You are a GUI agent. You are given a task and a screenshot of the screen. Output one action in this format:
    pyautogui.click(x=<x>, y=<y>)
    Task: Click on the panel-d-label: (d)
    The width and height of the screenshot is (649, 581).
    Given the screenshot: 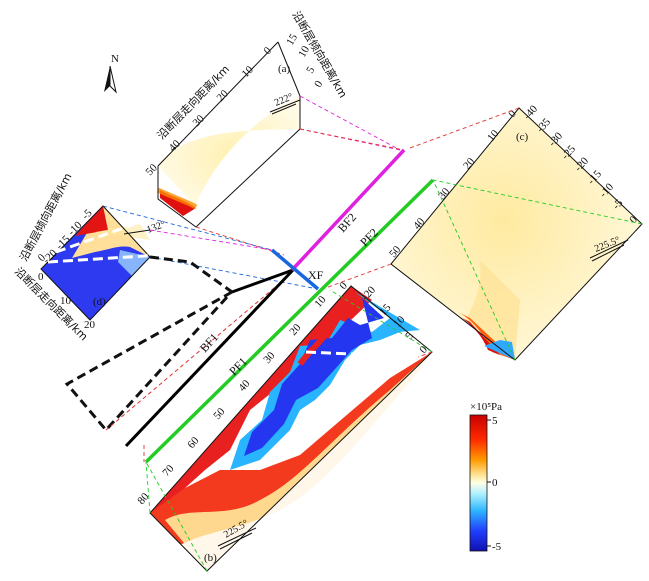 What is the action you would take?
    pyautogui.click(x=99, y=302)
    